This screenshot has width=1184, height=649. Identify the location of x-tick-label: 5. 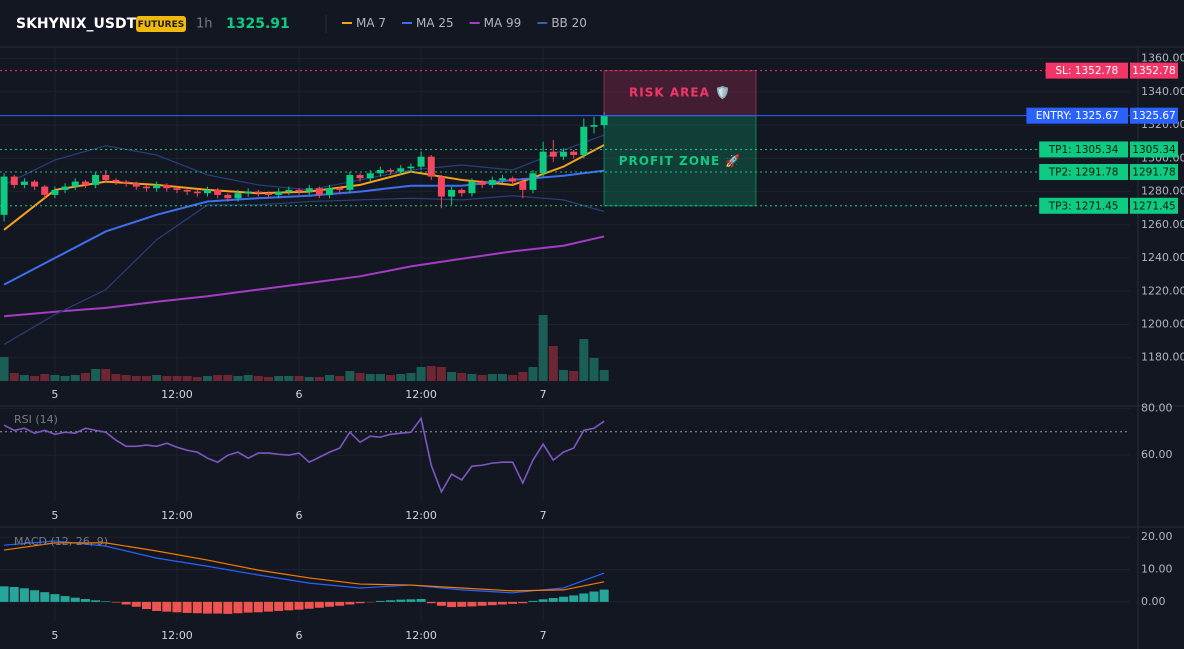
(54, 394).